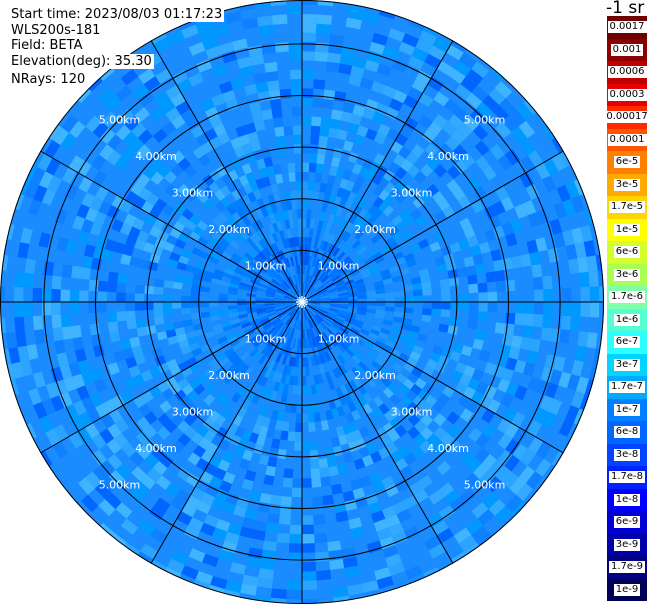 The width and height of the screenshot is (647, 607). I want to click on colorbar-cell: 1e-5, so click(627, 229).